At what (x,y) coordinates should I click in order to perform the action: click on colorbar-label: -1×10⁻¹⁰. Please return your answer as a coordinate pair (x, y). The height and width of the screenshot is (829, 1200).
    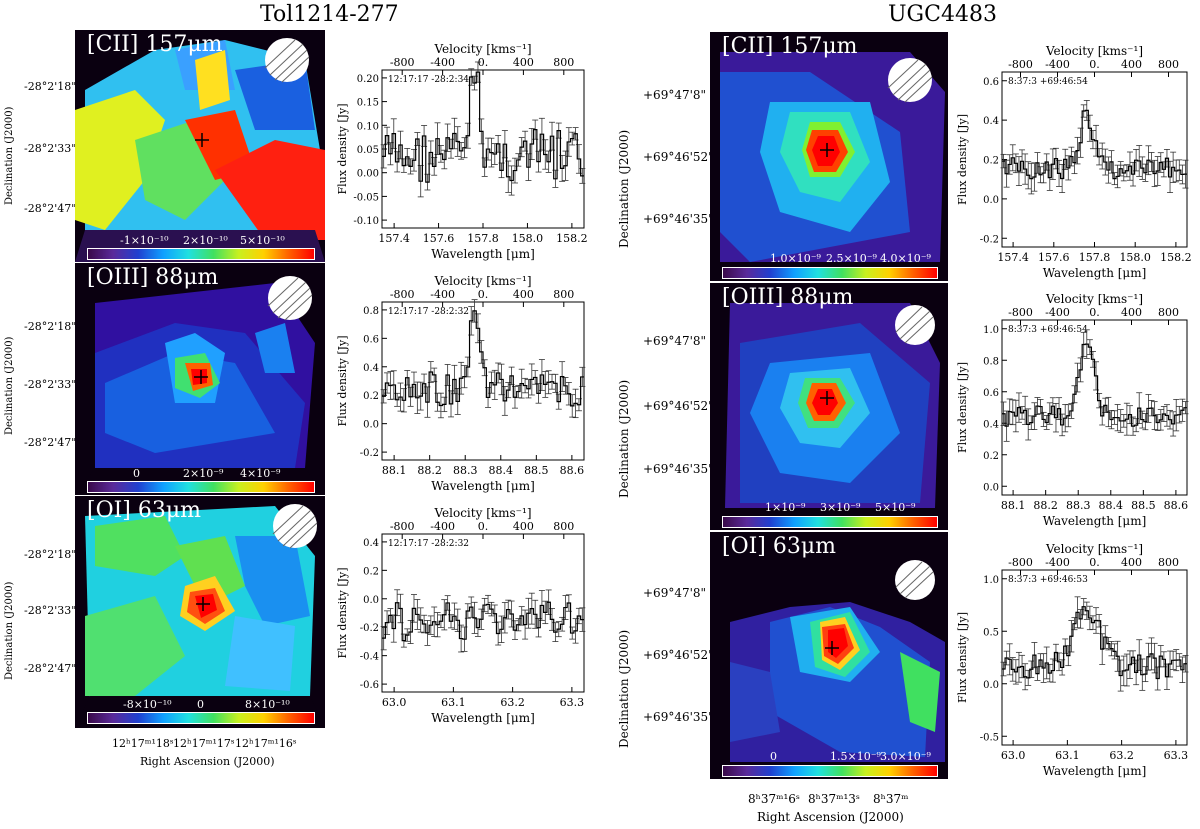
    Looking at the image, I should click on (144, 240).